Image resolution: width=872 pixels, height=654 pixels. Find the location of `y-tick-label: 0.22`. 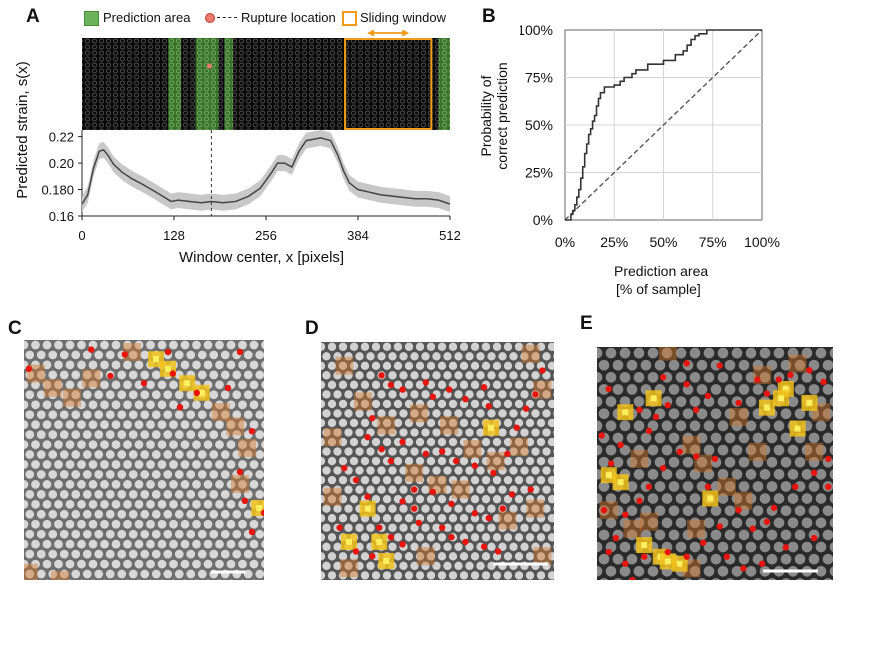

y-tick-label: 0.22 is located at coordinates (61, 137).